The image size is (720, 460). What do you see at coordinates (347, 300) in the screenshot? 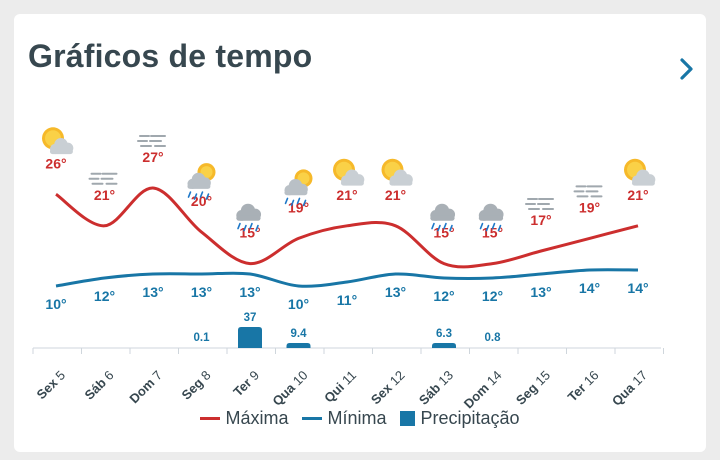
I see `min-temp-label: 11°` at bounding box center [347, 300].